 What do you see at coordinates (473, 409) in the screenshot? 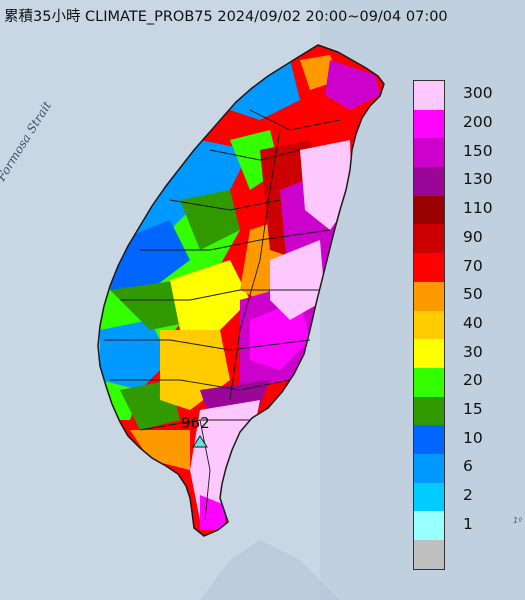
I see `legend-label: 15` at bounding box center [473, 409].